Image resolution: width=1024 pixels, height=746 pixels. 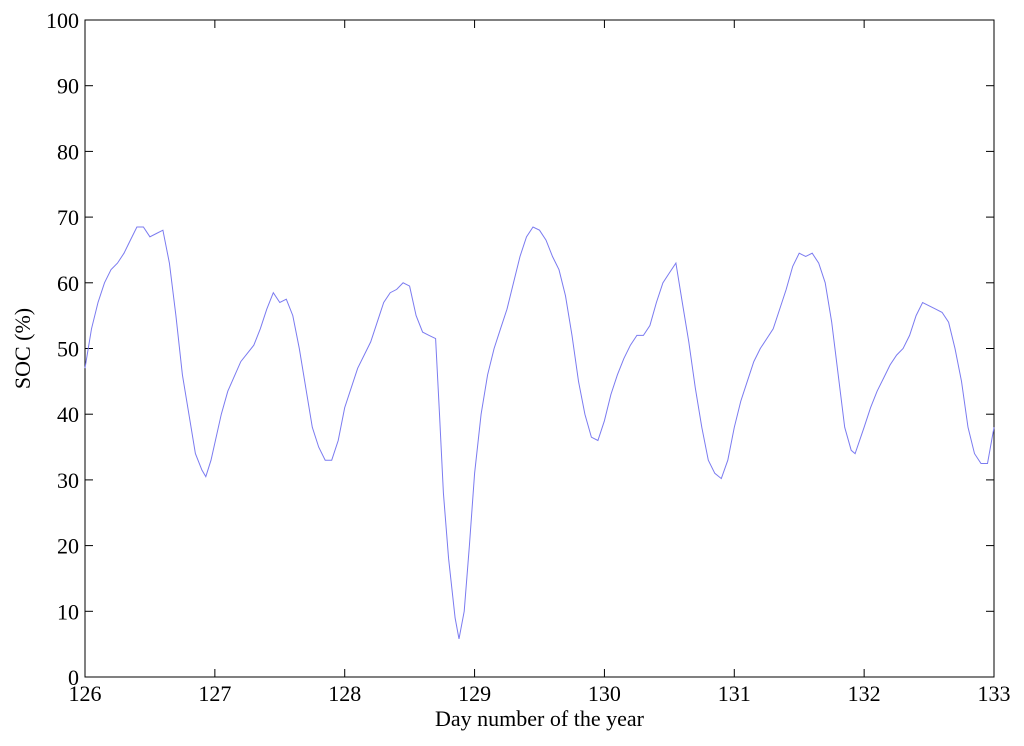 What do you see at coordinates (68, 414) in the screenshot?
I see `y-tick-label: 40` at bounding box center [68, 414].